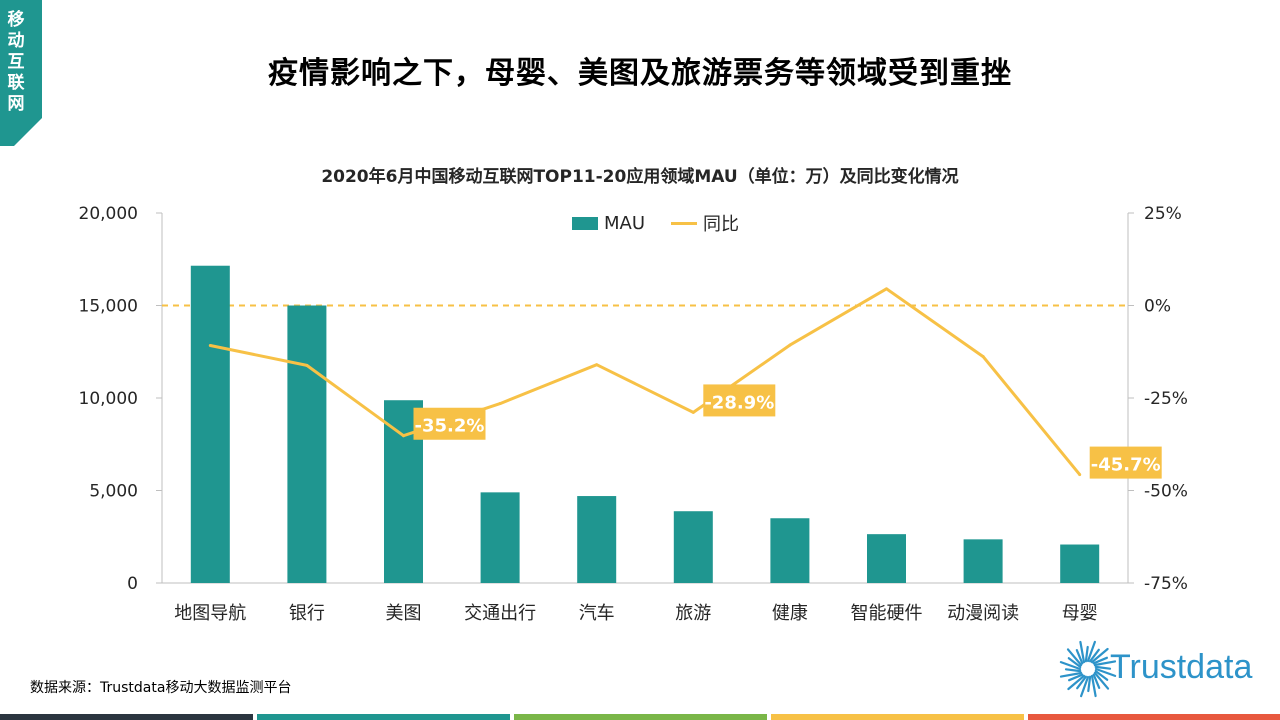 This screenshot has width=1280, height=720. I want to click on corner-tab-shape, so click(21, 73).